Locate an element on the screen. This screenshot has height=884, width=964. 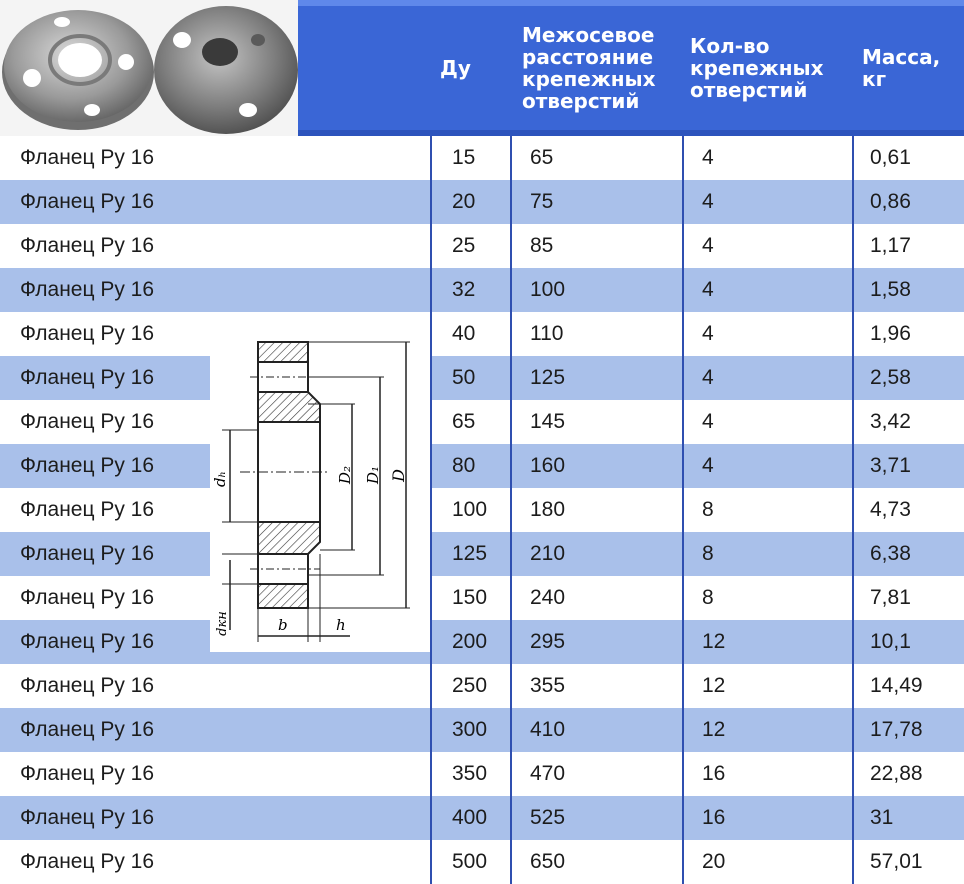
label-D1: D₁ is located at coordinates (373, 475).